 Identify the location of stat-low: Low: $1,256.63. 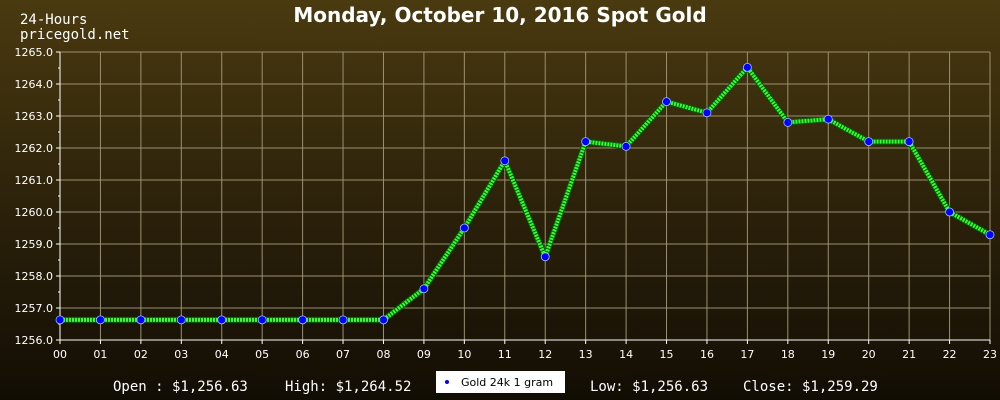
(649, 387).